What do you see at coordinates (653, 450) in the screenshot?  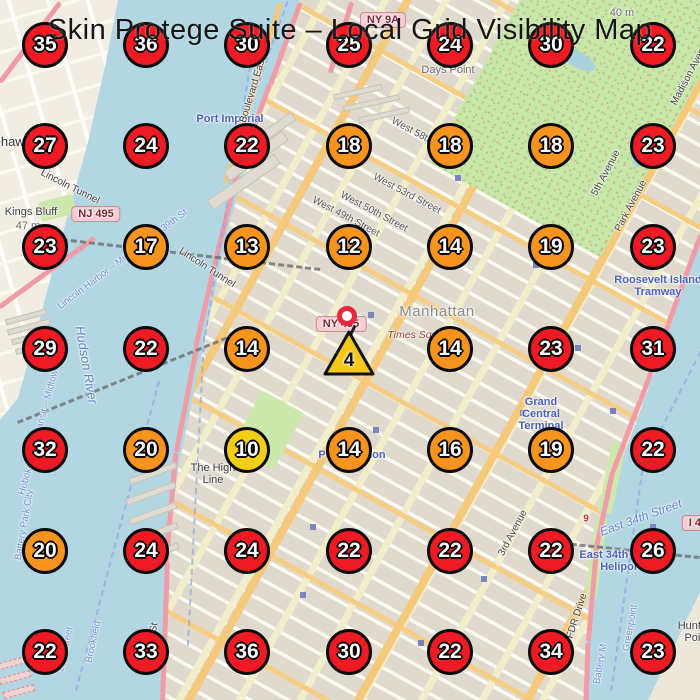 I see `grid-marker-r5c7: 22` at bounding box center [653, 450].